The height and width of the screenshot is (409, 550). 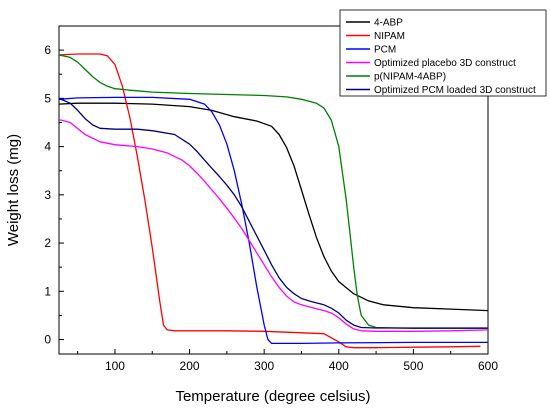 I want to click on y-tick-label: 2, so click(x=47, y=243).